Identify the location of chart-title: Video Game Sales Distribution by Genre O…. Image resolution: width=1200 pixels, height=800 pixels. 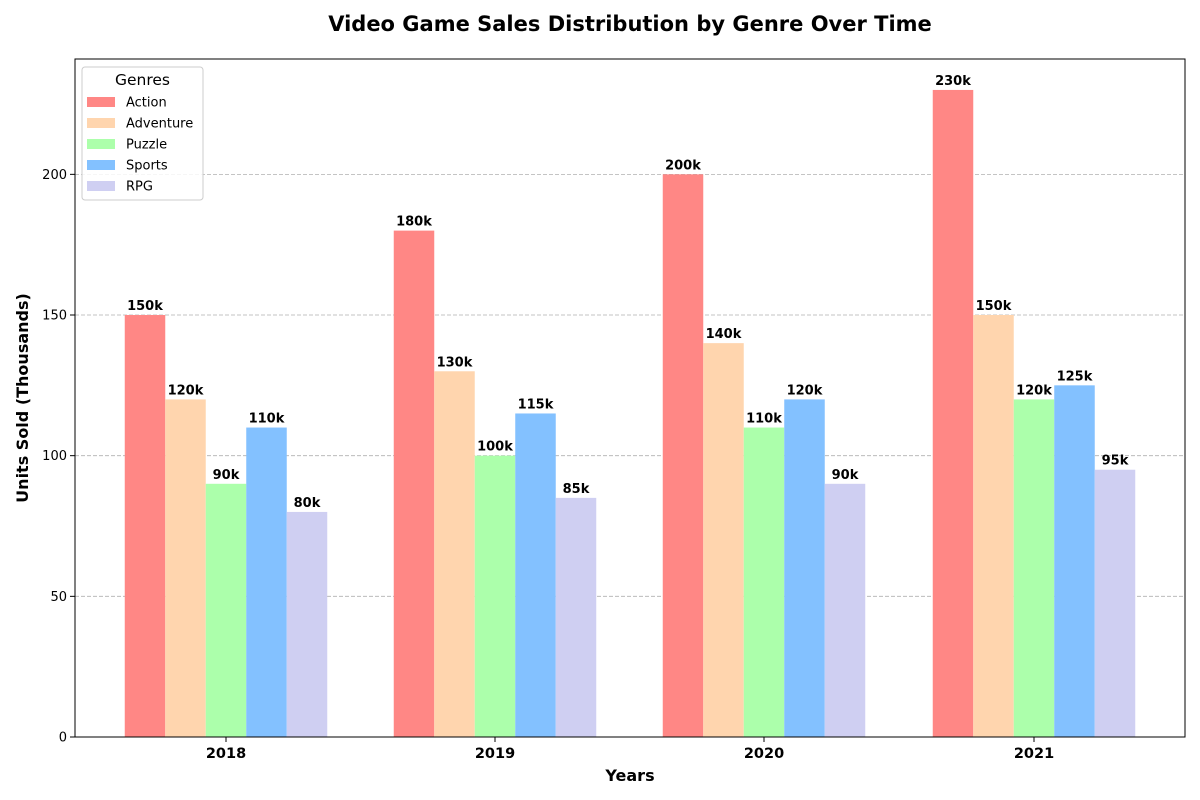
(630, 24).